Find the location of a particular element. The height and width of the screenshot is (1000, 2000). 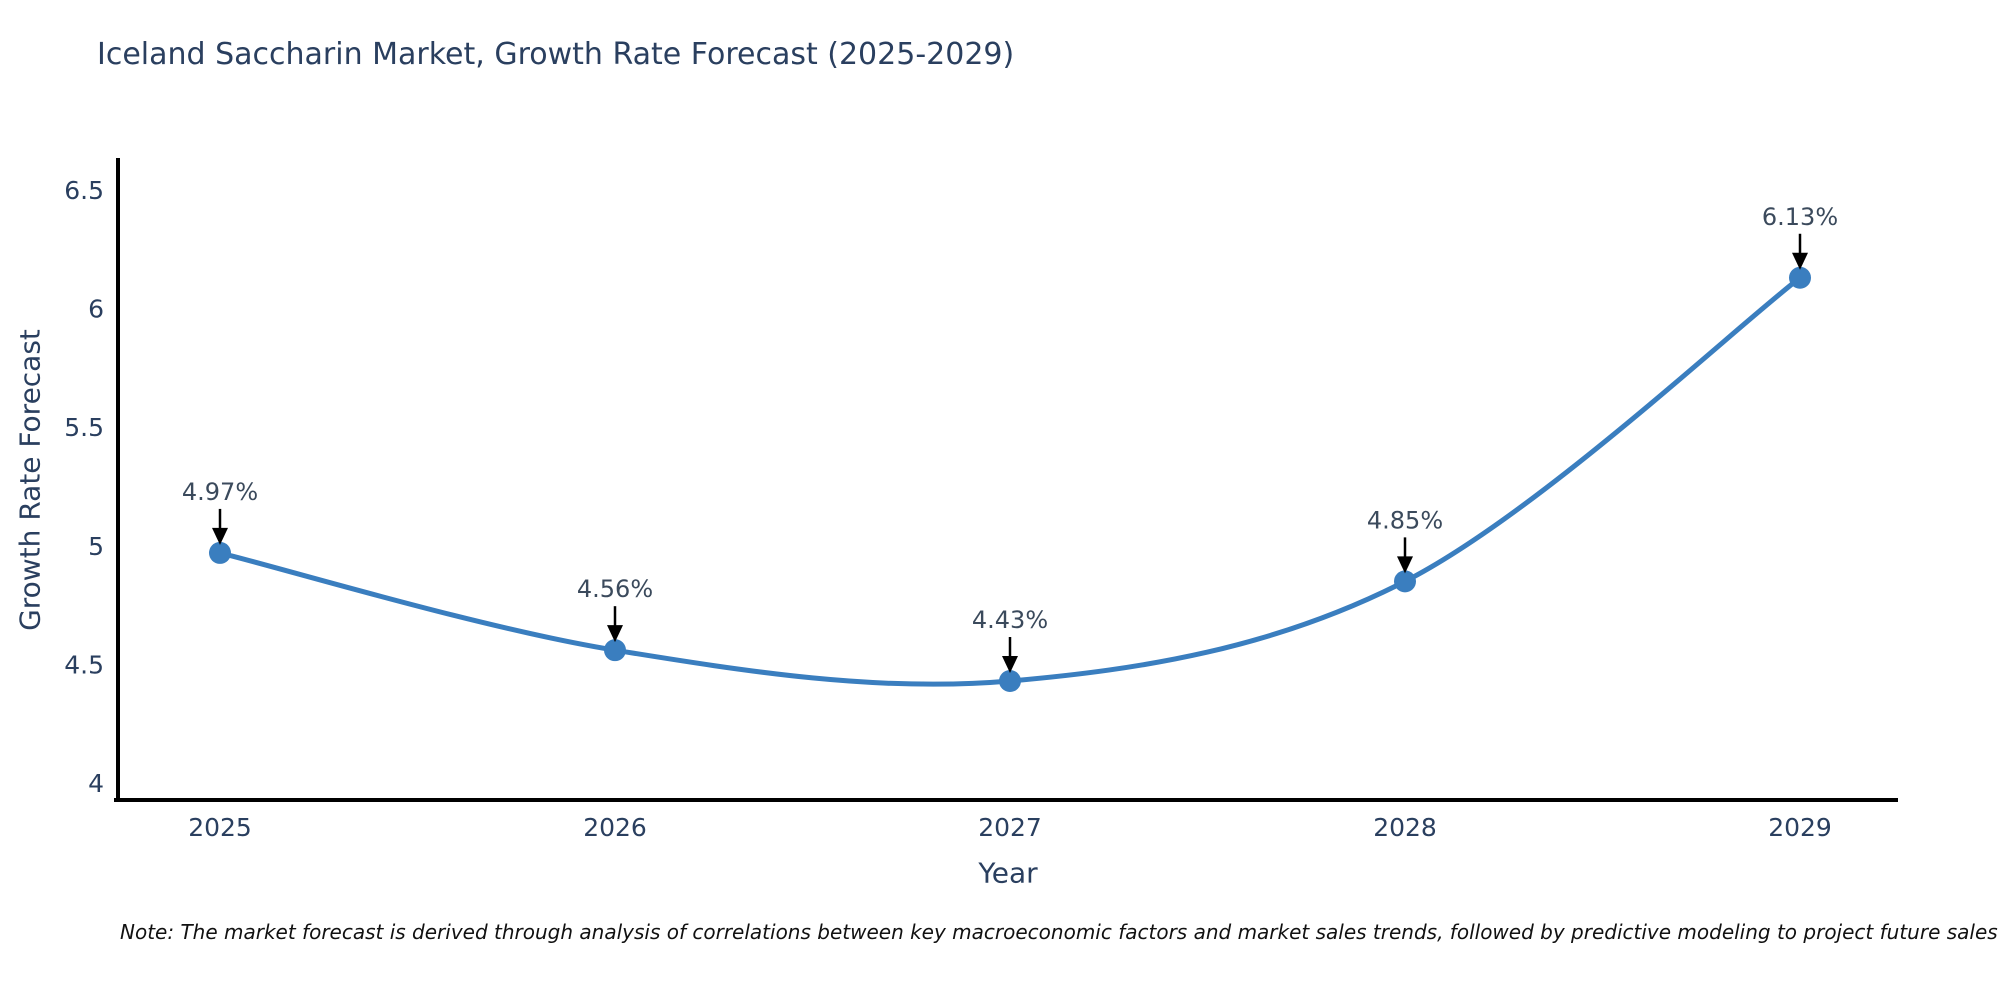

annotation-label: 6.13% is located at coordinates (1800, 217).